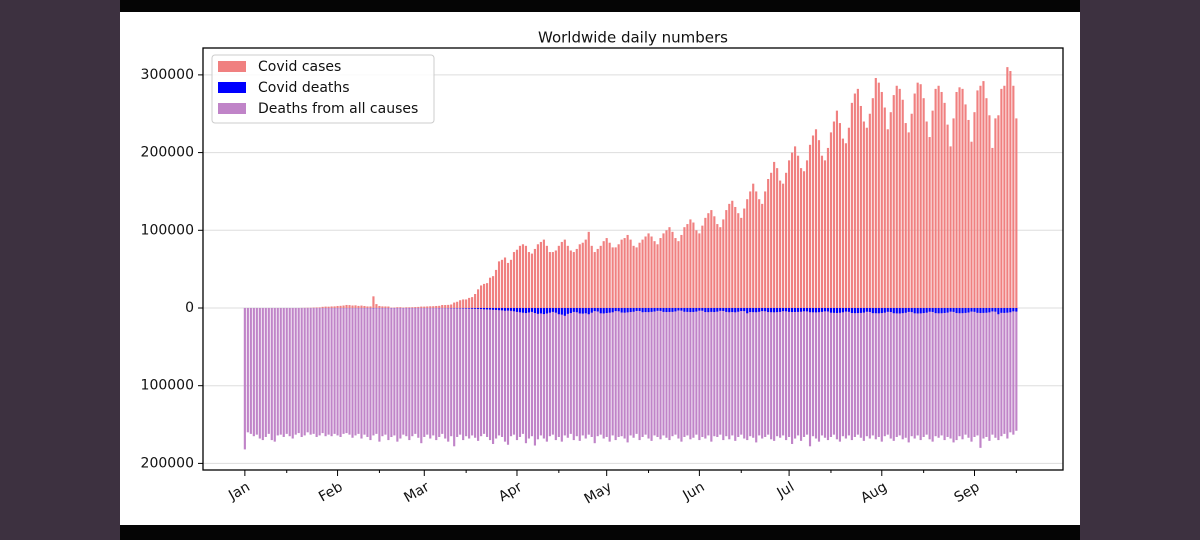  I want to click on chart-title: Worldwide daily numbers, so click(633, 38).